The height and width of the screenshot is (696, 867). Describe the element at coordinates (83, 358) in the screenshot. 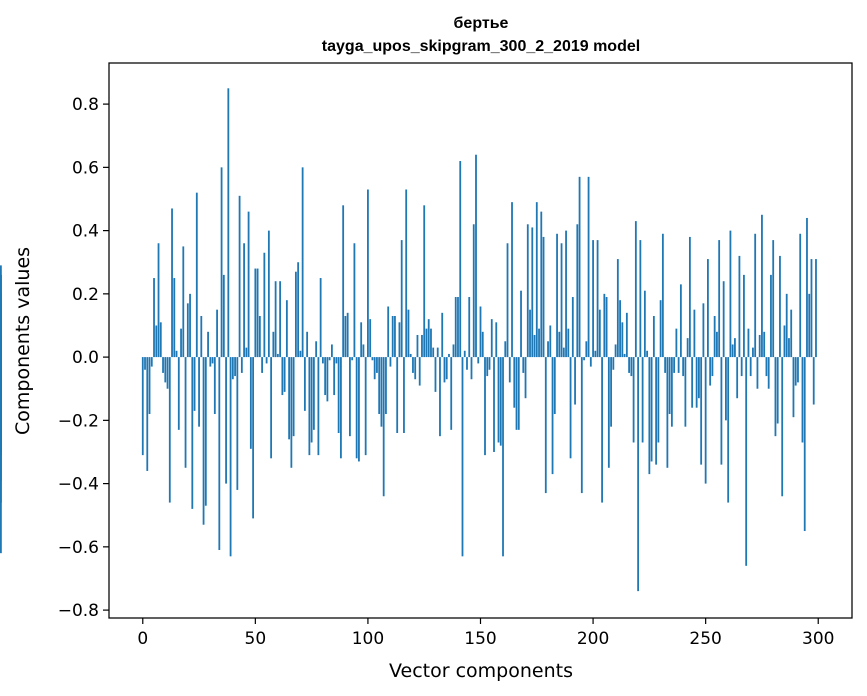

I see `y-axis-ticks: −0.8 −0.6 −0.4 −0.2 0.0 0.2 0.4 0.6 0.8` at that location.